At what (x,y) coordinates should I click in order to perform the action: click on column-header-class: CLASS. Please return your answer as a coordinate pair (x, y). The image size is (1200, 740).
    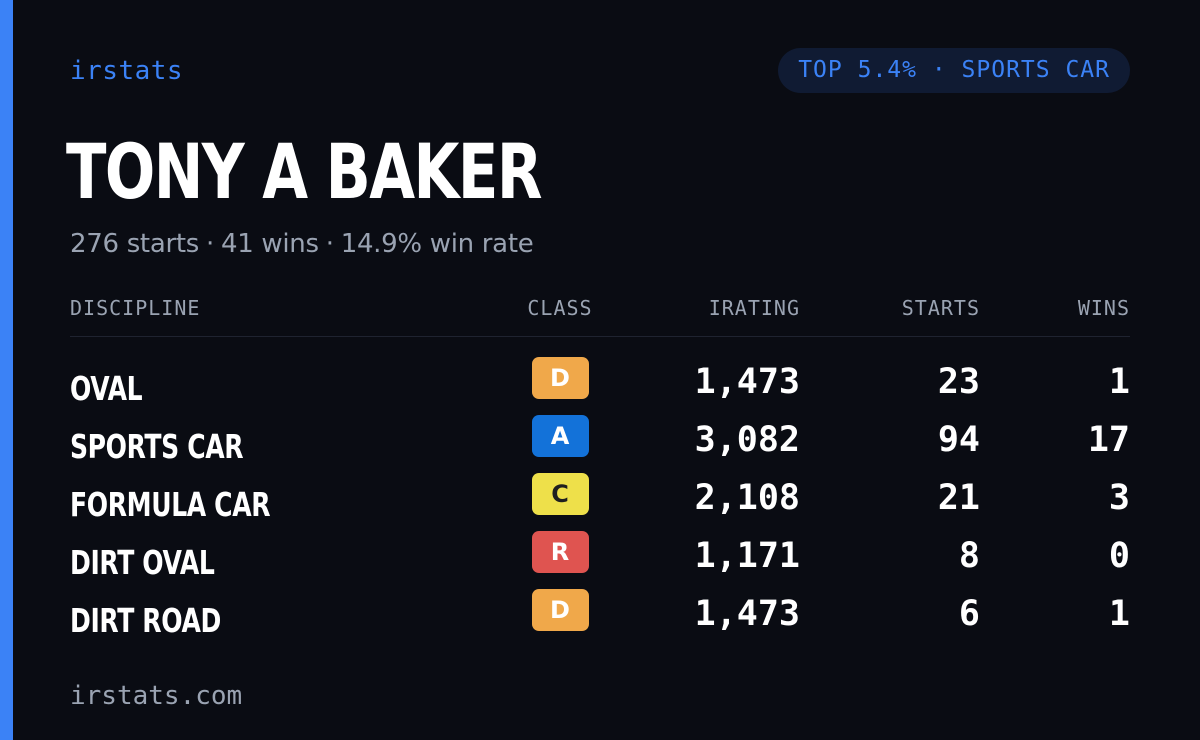
    Looking at the image, I should click on (560, 316).